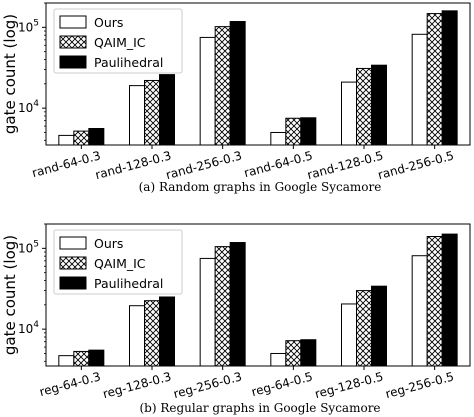  I want to click on x-tick-label: rand-256-0.5, so click(415, 165).